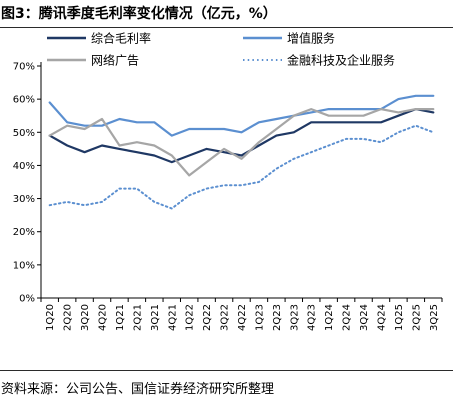 This screenshot has height=402, width=453. Describe the element at coordinates (103, 317) in the screenshot. I see `x-tick-label: 4Q20` at that location.